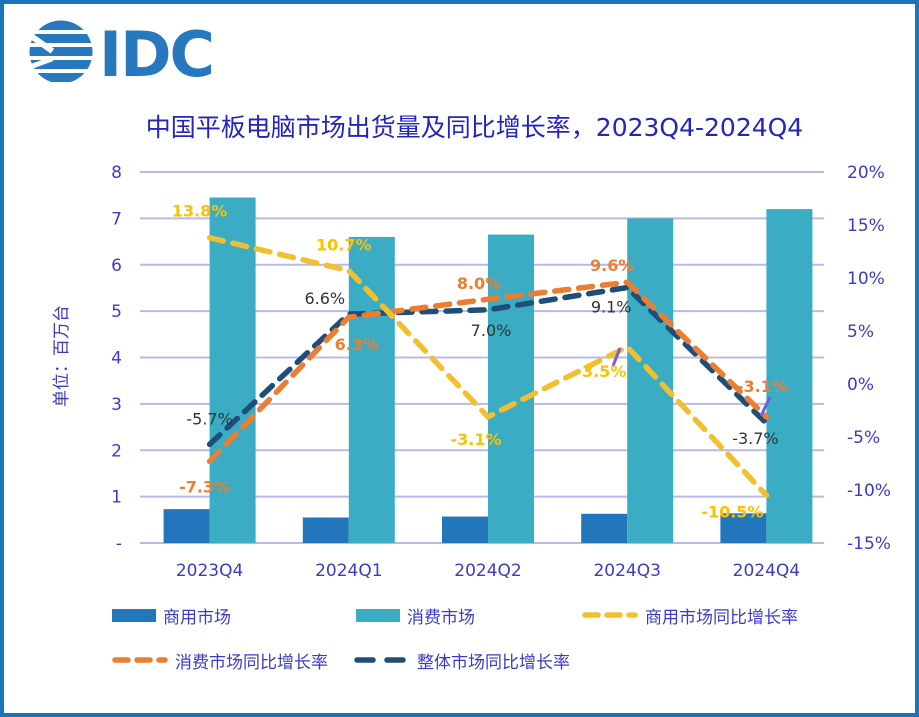 The image size is (919, 717). What do you see at coordinates (116, 219) in the screenshot?
I see `left-axis-tick-label: 7` at bounding box center [116, 219].